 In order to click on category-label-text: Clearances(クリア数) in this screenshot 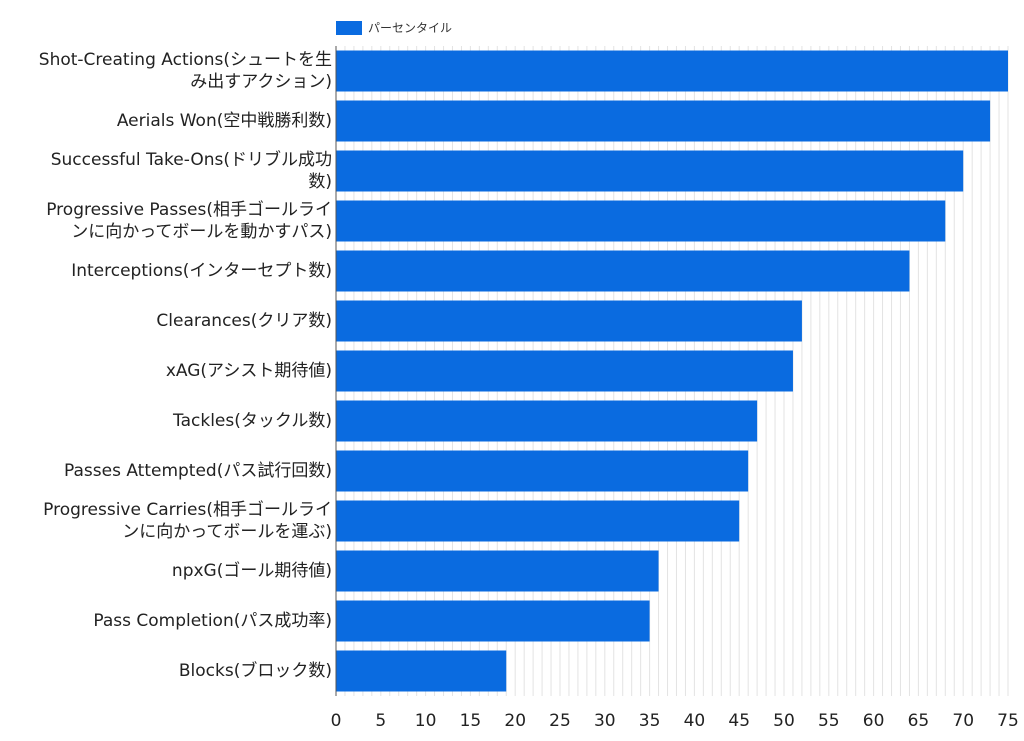, I will do `click(244, 321)`.